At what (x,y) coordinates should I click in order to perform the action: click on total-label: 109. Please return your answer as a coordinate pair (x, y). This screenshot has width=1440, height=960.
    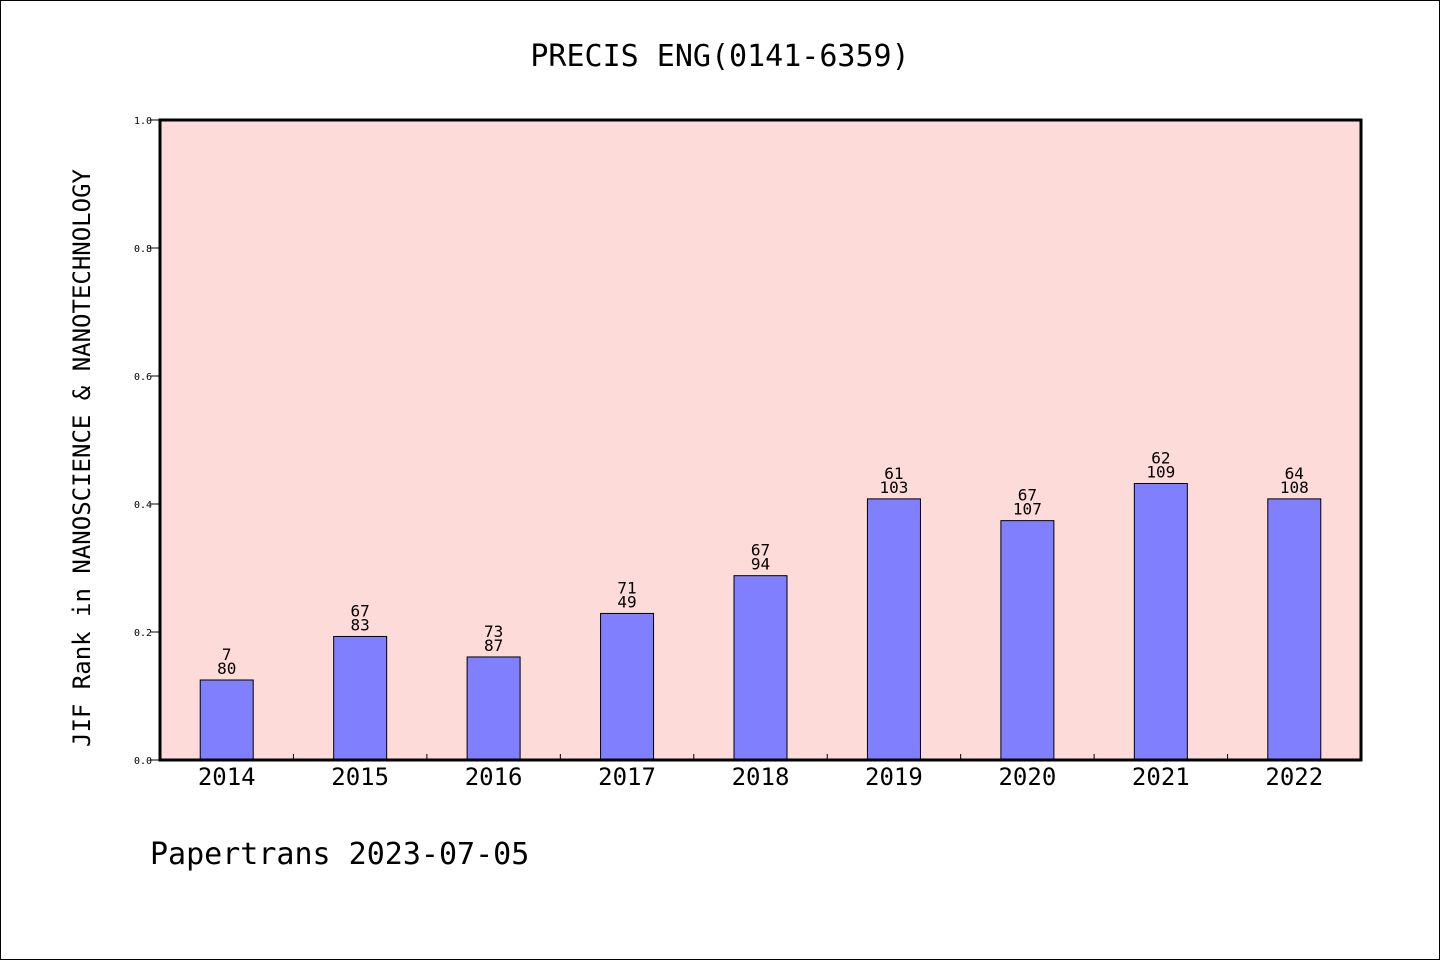
    Looking at the image, I should click on (1160, 472).